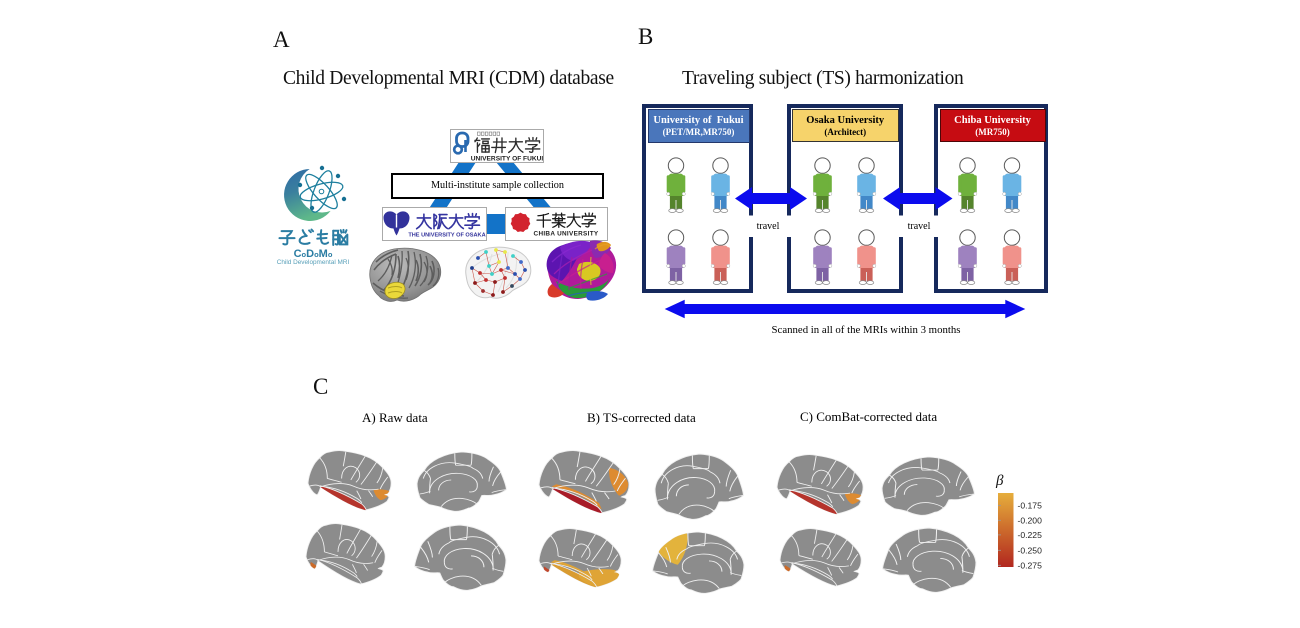 The image size is (1300, 628). Describe the element at coordinates (566, 234) in the screenshot. I see `svg-text: CHIBA UNIVERSITY` at that location.